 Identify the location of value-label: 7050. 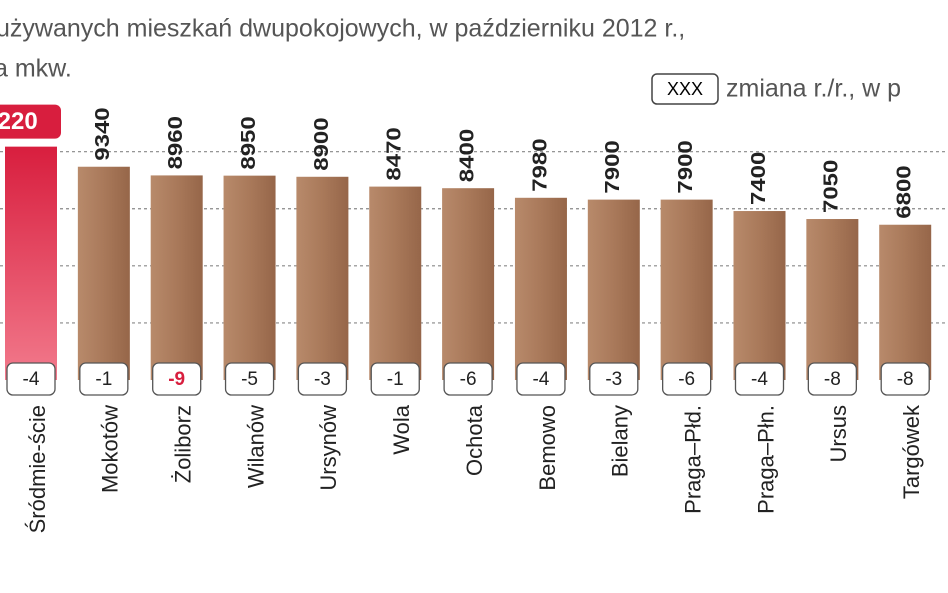
(830, 186).